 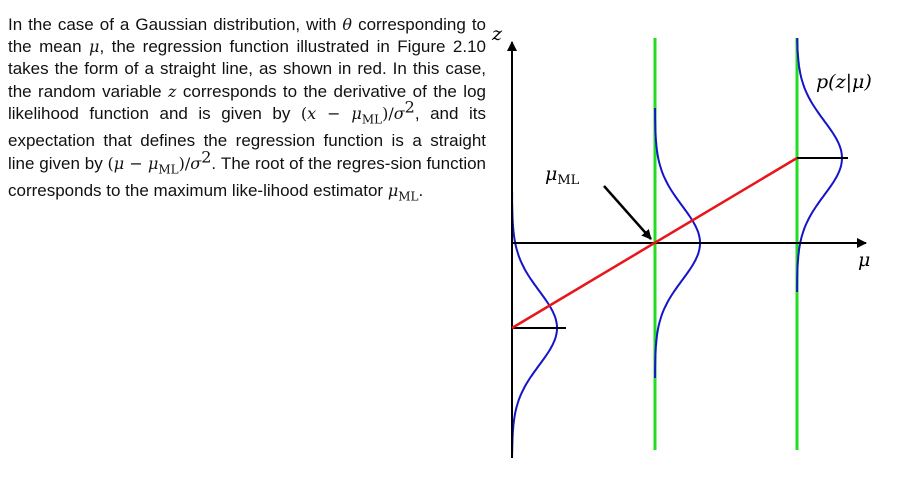 What do you see at coordinates (844, 82) in the screenshot?
I see `density-label: p(z|μ)` at bounding box center [844, 82].